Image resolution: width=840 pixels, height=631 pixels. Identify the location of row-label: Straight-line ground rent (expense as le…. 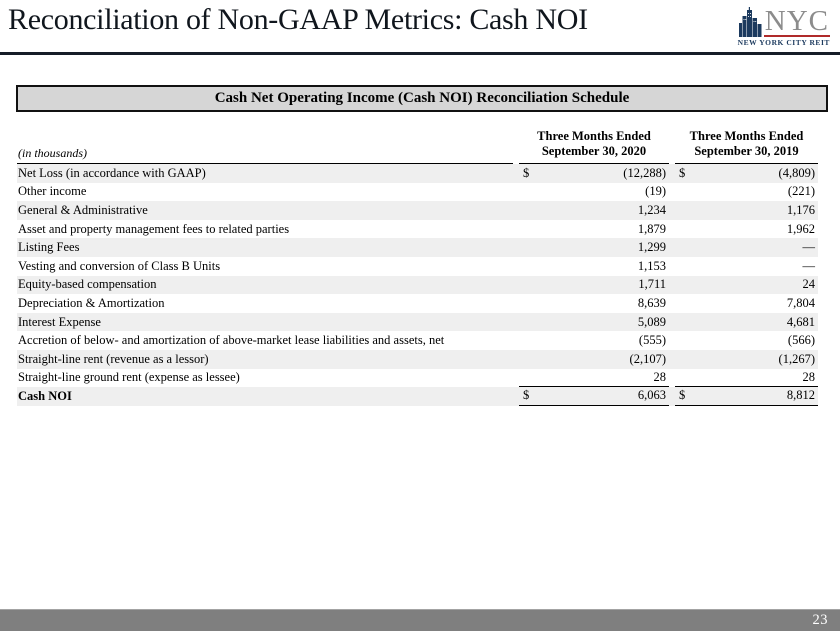
(129, 377).